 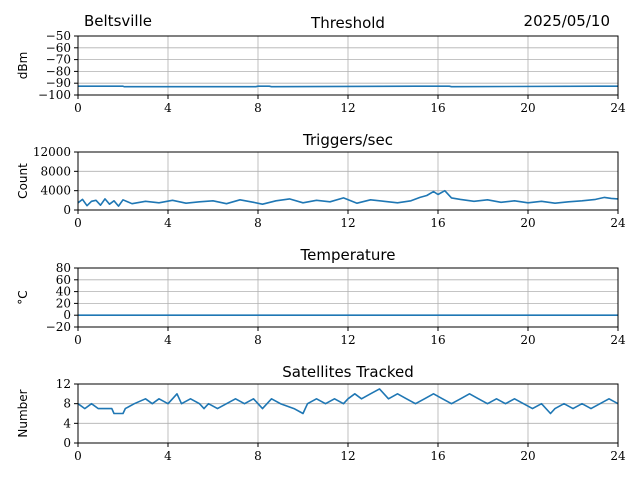 What do you see at coordinates (58, 71) in the screenshot?
I see `y-tick-label: −80` at bounding box center [58, 71].